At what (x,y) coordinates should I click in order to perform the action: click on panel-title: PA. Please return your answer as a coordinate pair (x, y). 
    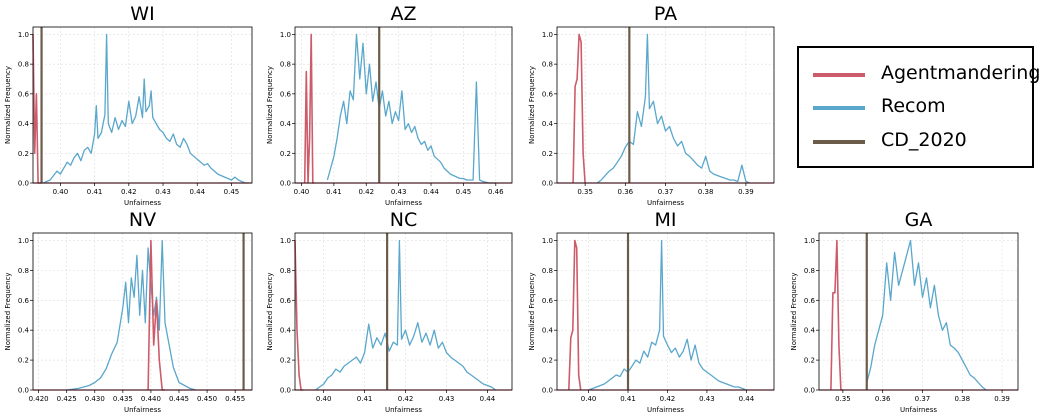
    Looking at the image, I should click on (665, 14).